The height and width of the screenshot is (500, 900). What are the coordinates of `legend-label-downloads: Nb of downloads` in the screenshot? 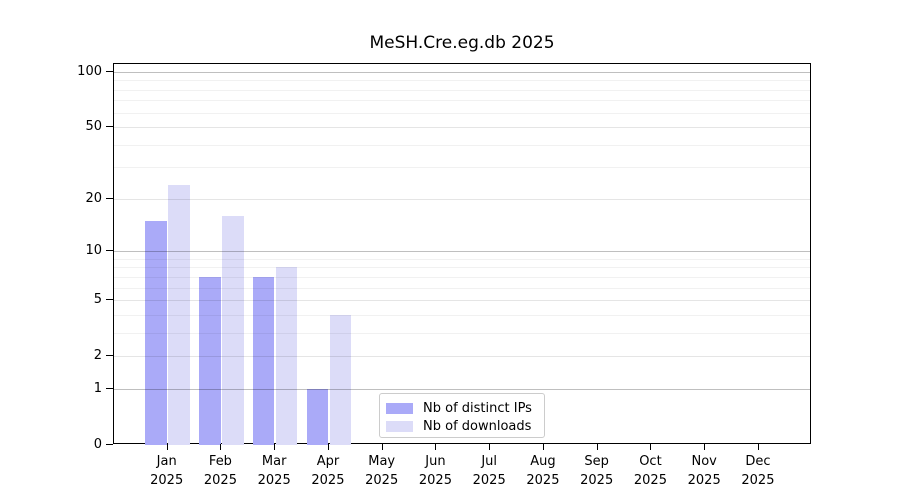 It's located at (477, 426).